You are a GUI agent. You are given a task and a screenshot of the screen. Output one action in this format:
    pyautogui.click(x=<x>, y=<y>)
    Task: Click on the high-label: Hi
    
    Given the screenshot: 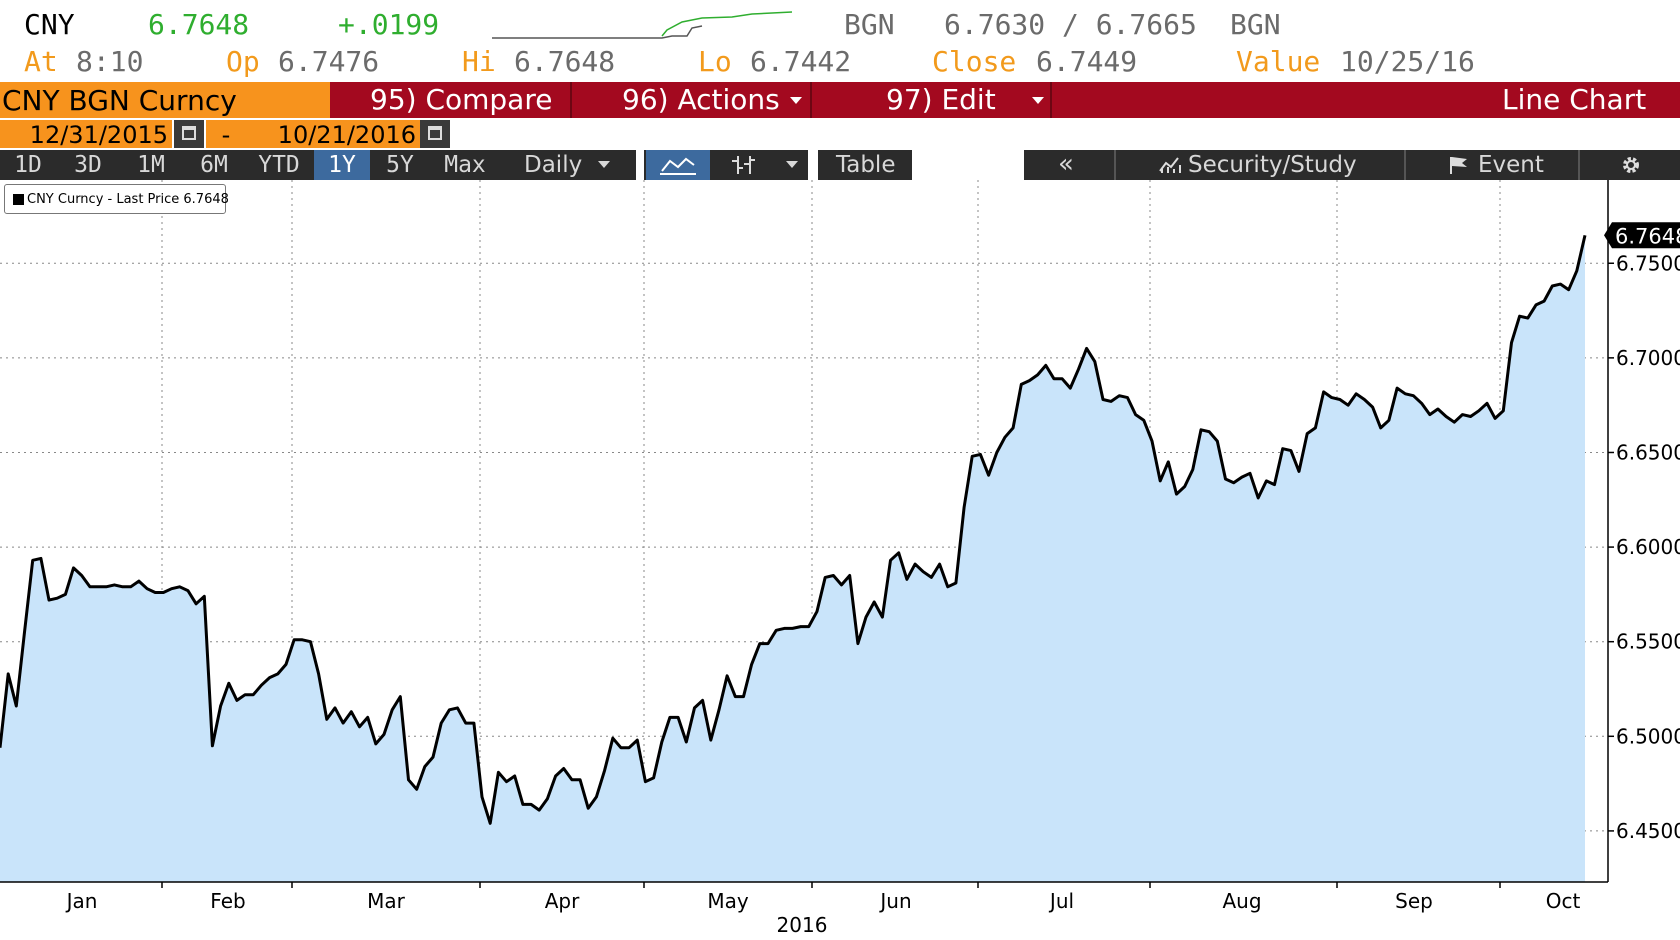 What is the action you would take?
    pyautogui.click(x=479, y=61)
    